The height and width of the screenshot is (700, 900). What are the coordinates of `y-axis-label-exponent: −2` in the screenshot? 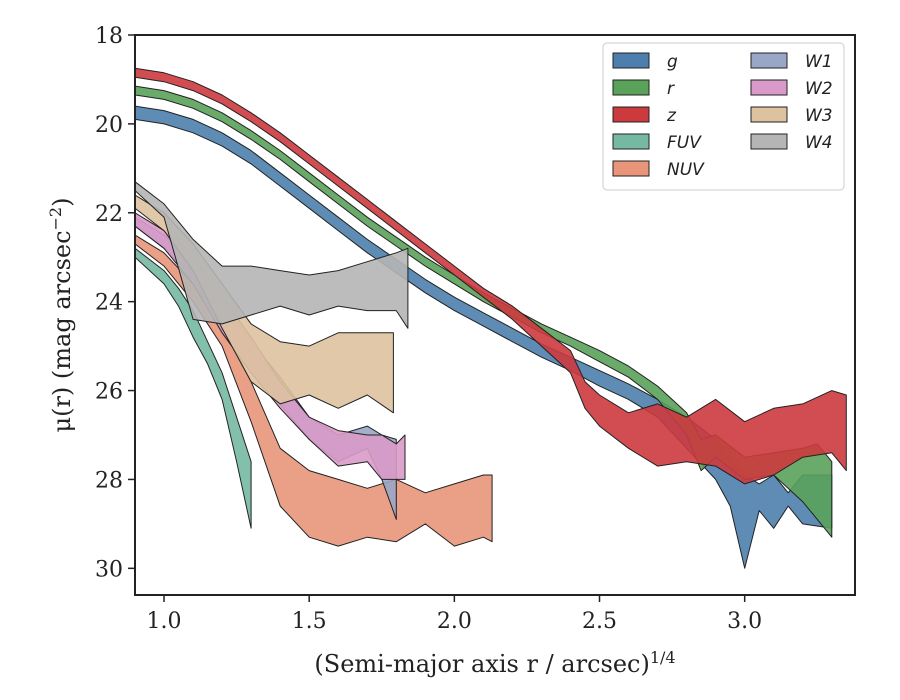 It's located at (55, 219).